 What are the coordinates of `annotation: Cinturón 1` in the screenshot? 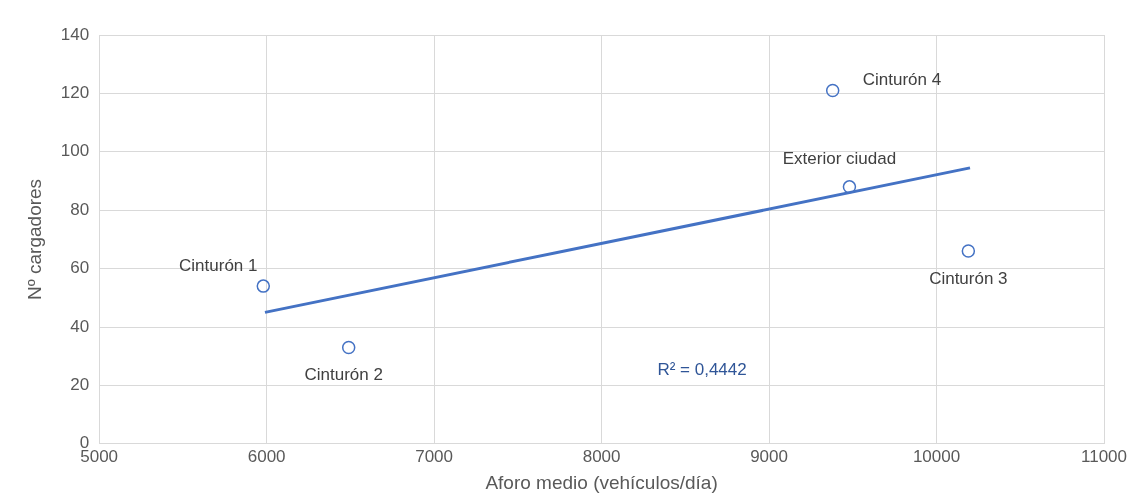 It's located at (218, 265).